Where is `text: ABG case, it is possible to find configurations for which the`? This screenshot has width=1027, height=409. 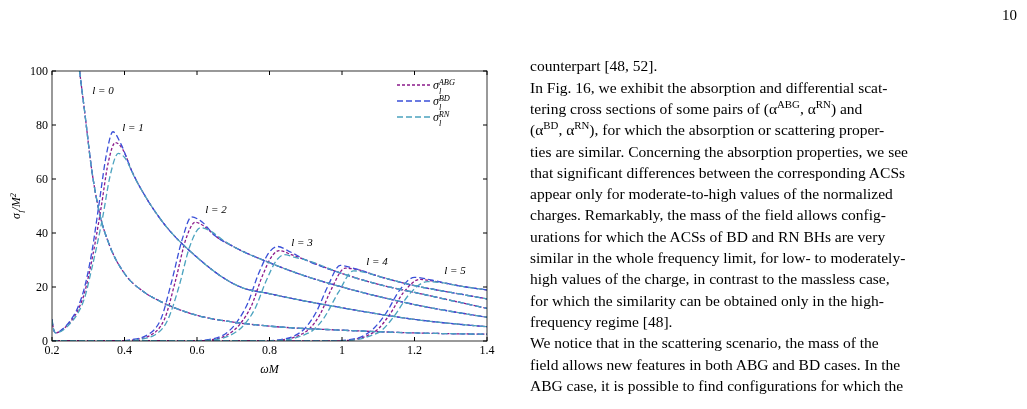 text: ABG case, it is possible to find configurations for which the is located at coordinates (717, 385).